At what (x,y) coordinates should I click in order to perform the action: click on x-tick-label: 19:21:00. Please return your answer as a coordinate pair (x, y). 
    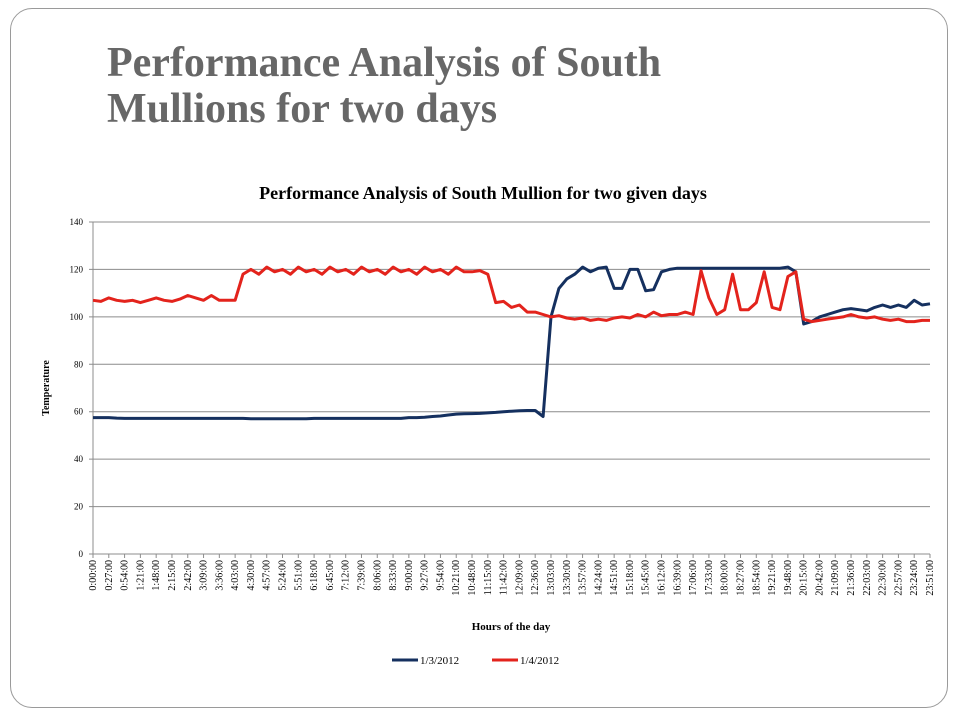
    Looking at the image, I should click on (772, 578).